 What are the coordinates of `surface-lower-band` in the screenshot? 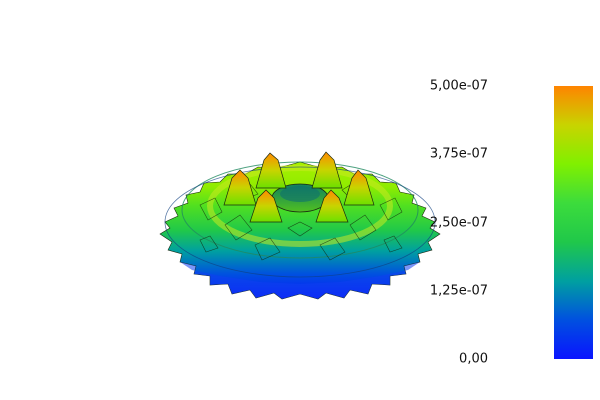 It's located at (300, 280).